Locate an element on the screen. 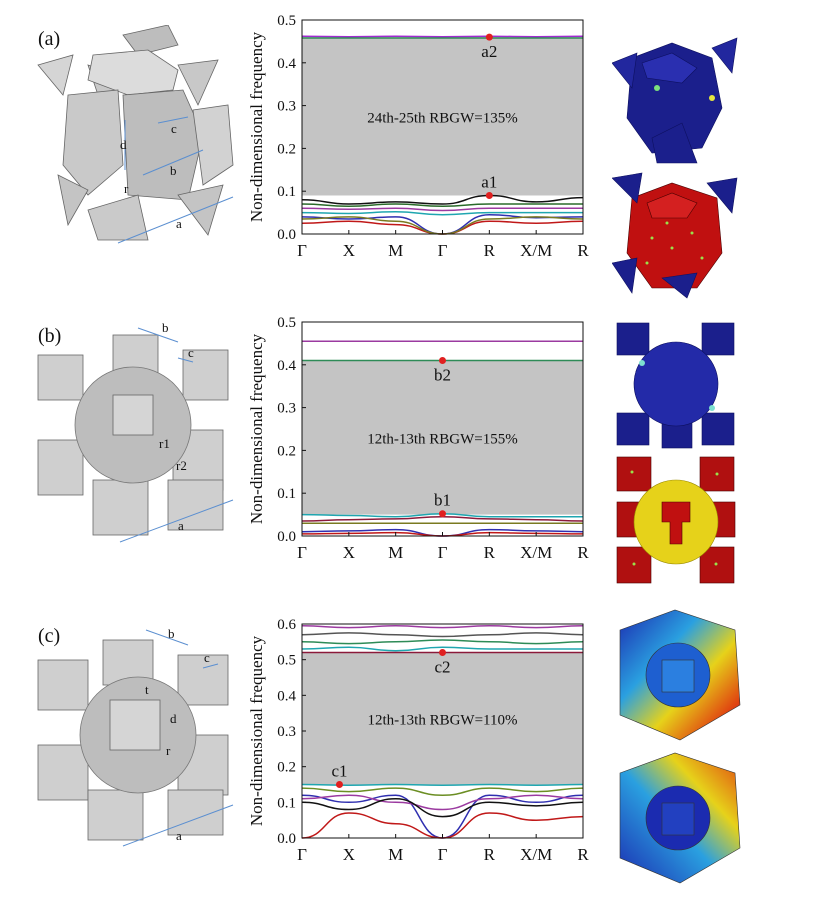 The image size is (828, 907). mode-point-label-b2: b2 is located at coordinates (442, 375).